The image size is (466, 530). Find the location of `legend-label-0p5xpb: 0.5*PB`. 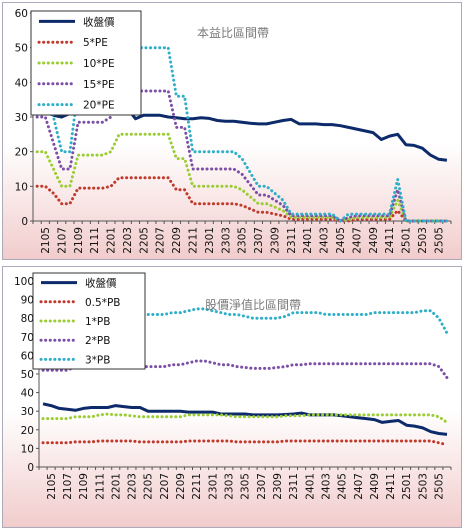

legend-label-0p5xpb: 0.5*PB is located at coordinates (102, 303).